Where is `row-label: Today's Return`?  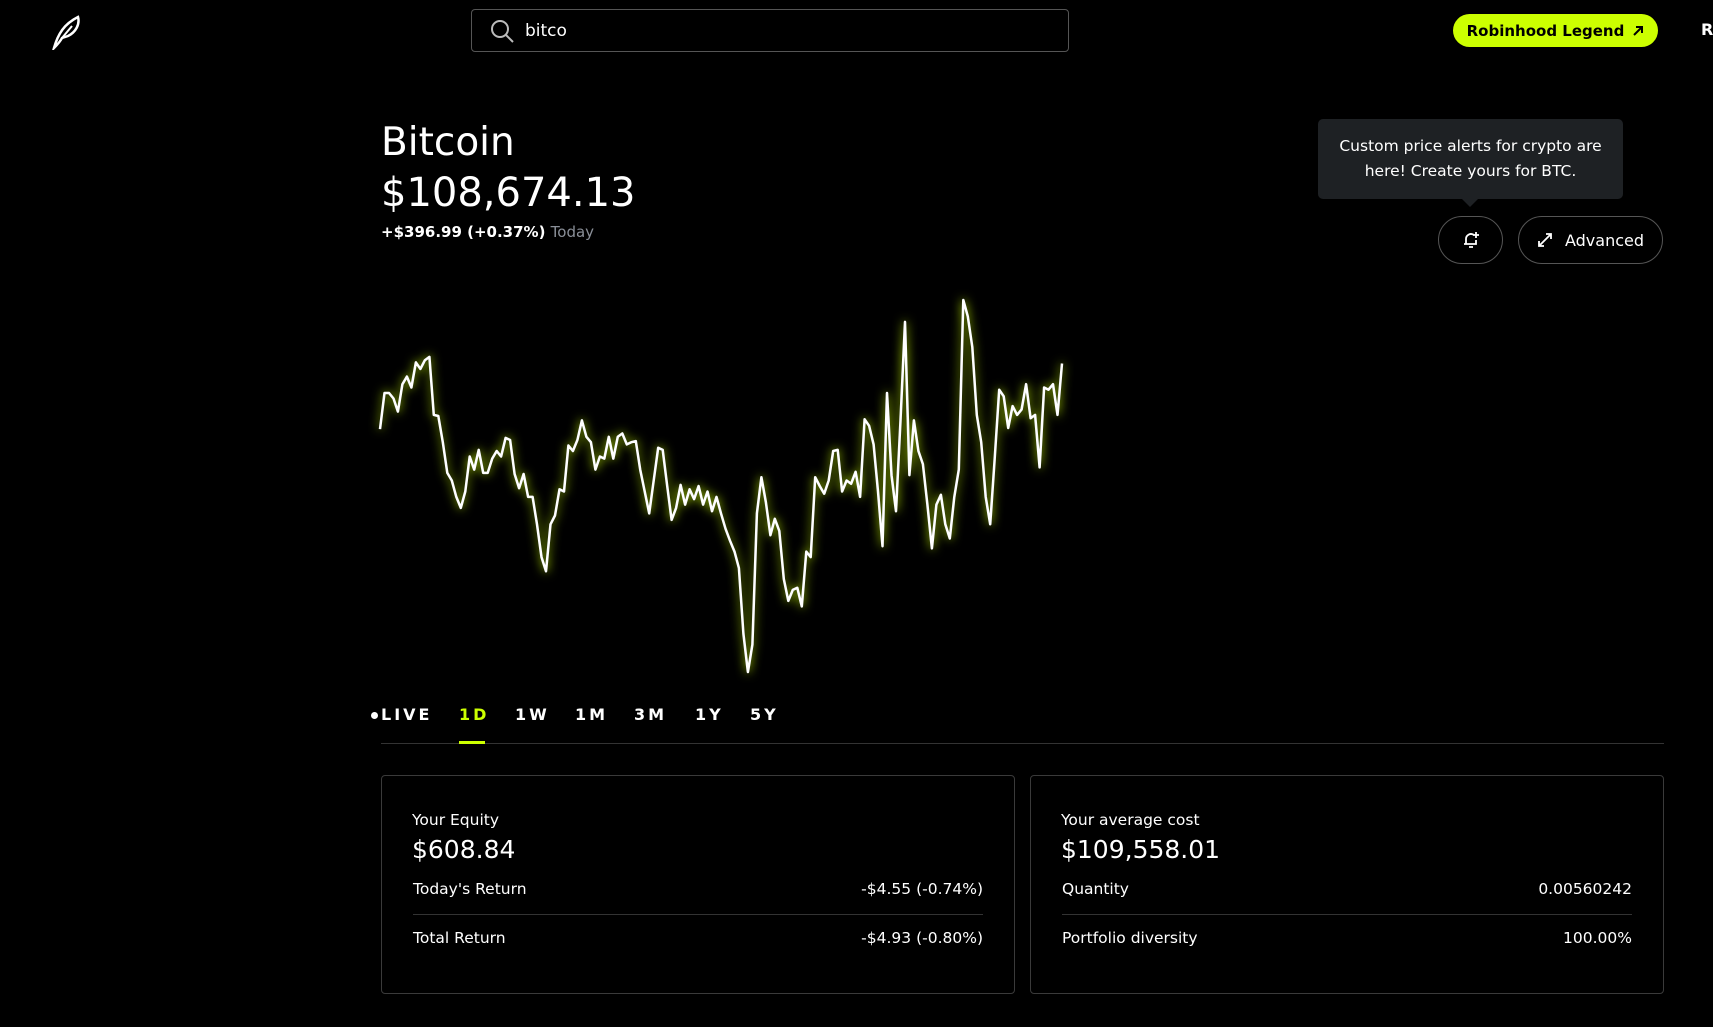
row-label: Today's Return is located at coordinates (470, 889).